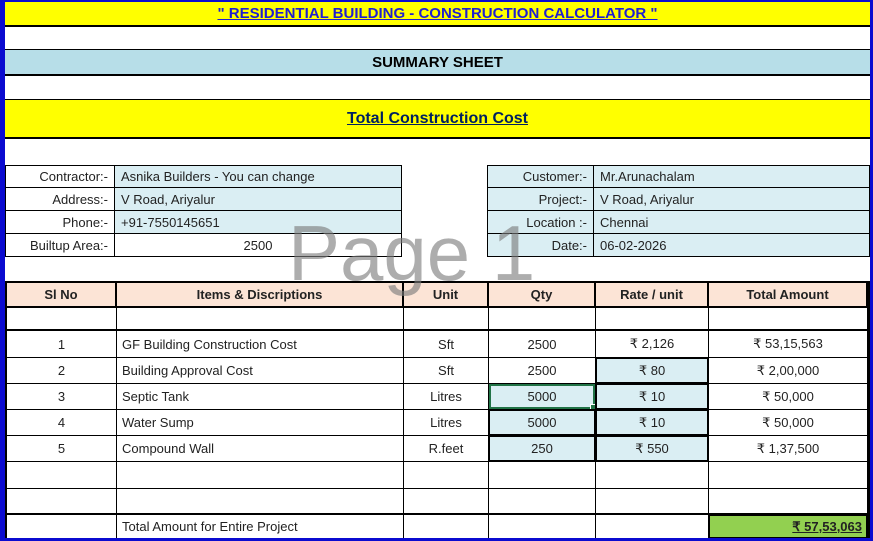 This screenshot has height=541, width=873. What do you see at coordinates (60, 245) in the screenshot?
I see `builtup-area-label-cell: Builtup Area:-` at bounding box center [60, 245].